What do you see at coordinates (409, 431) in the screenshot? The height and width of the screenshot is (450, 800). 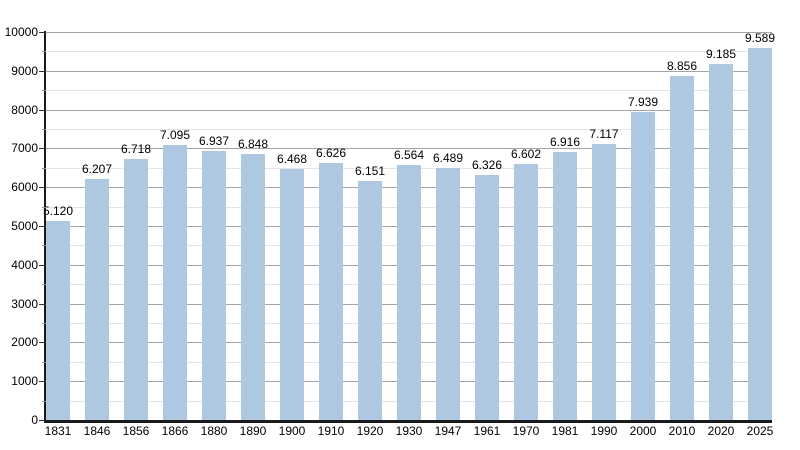 I see `x-axis-tick-label: 1930` at bounding box center [409, 431].